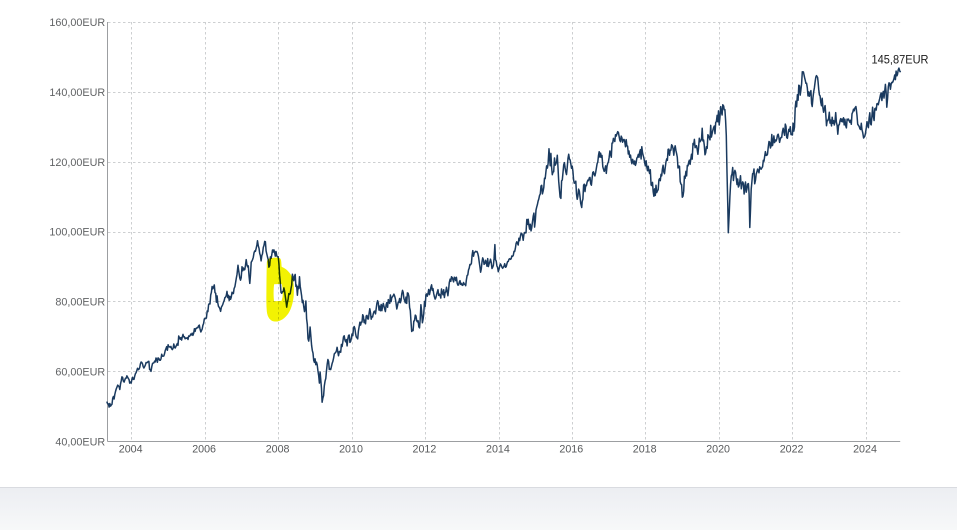 Image resolution: width=957 pixels, height=530 pixels. What do you see at coordinates (80, 373) in the screenshot?
I see `svg-text: 60,00EUR` at bounding box center [80, 373].